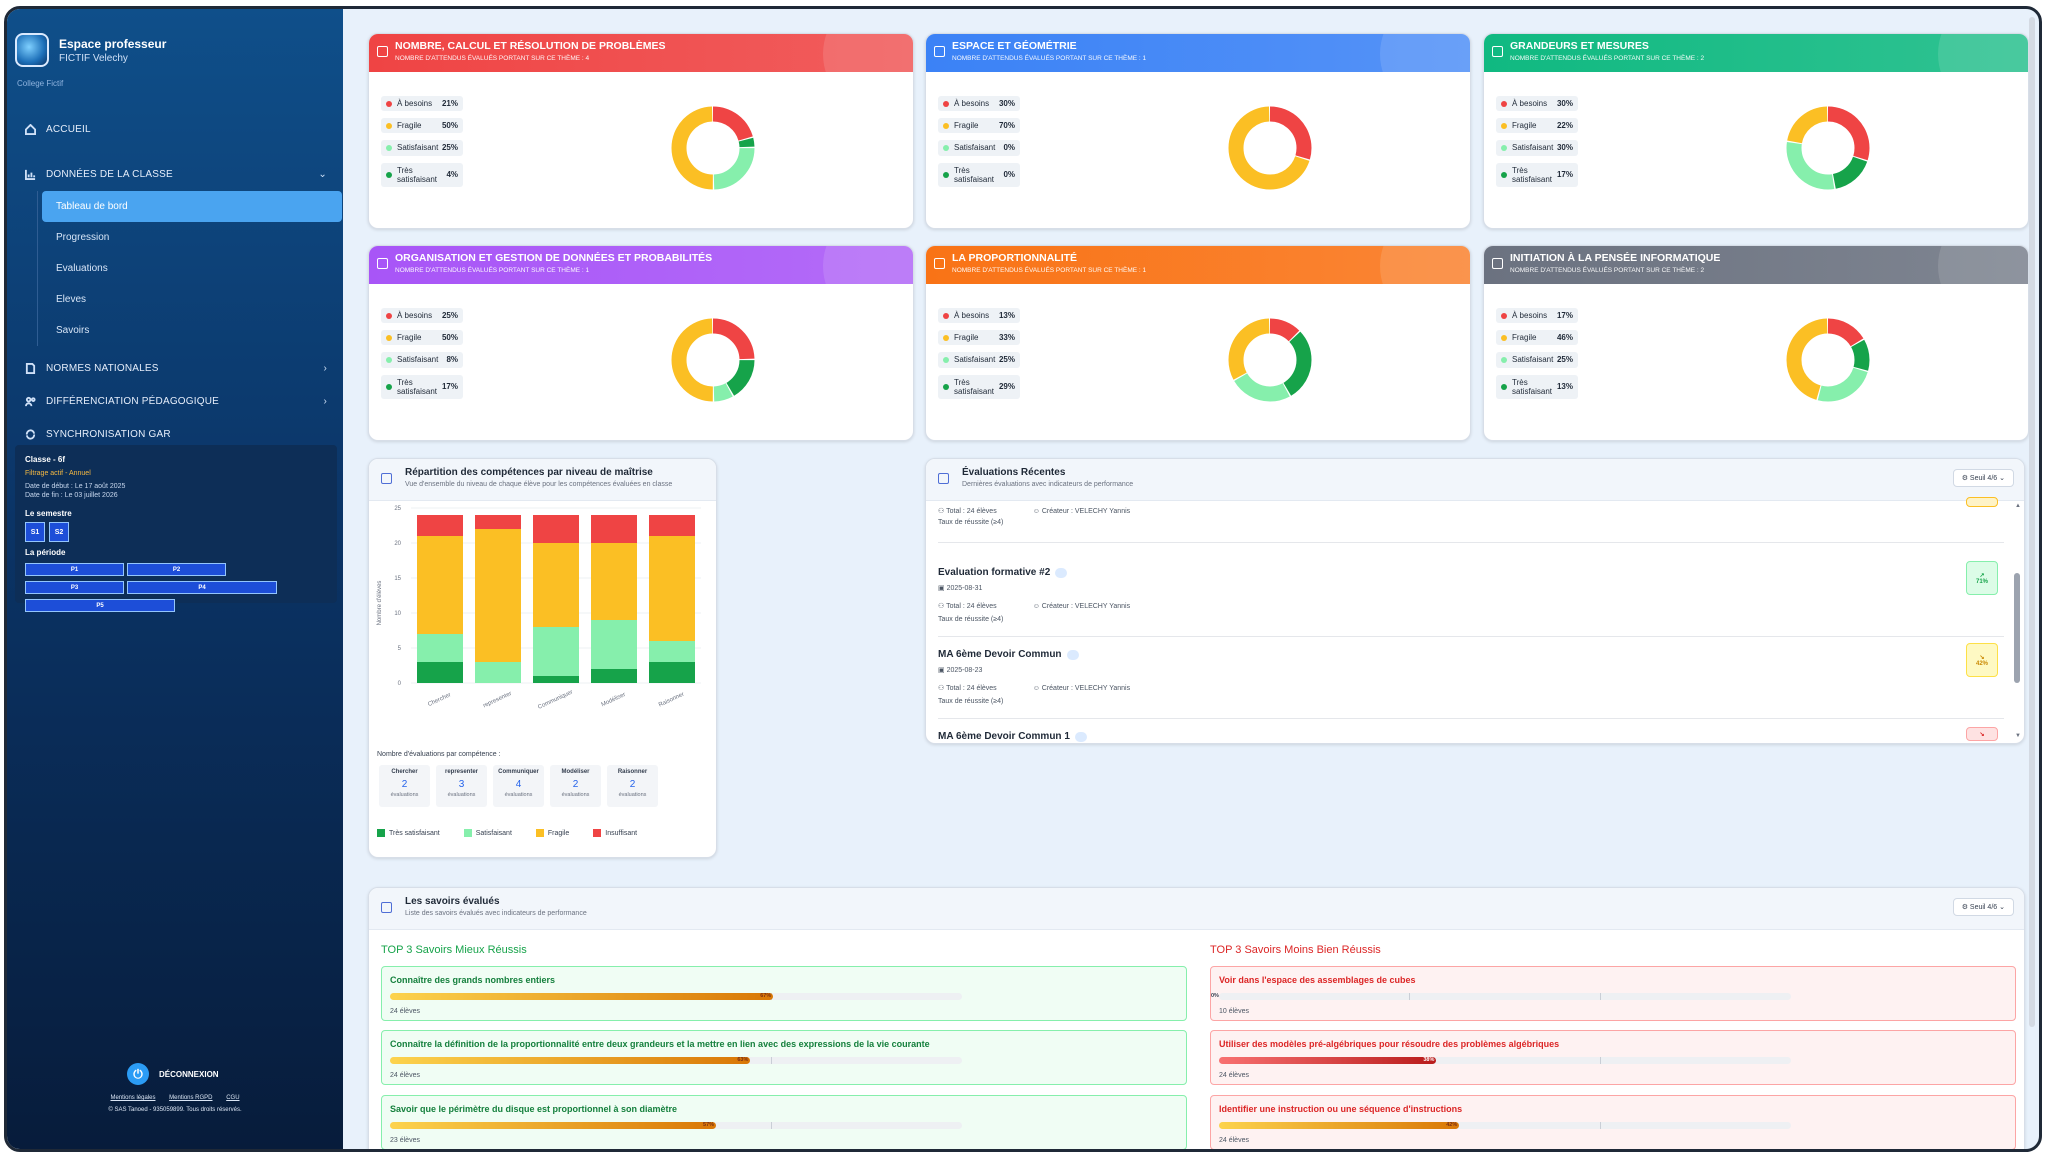  Describe the element at coordinates (1270, 148) in the screenshot. I see `donut-chart` at that location.